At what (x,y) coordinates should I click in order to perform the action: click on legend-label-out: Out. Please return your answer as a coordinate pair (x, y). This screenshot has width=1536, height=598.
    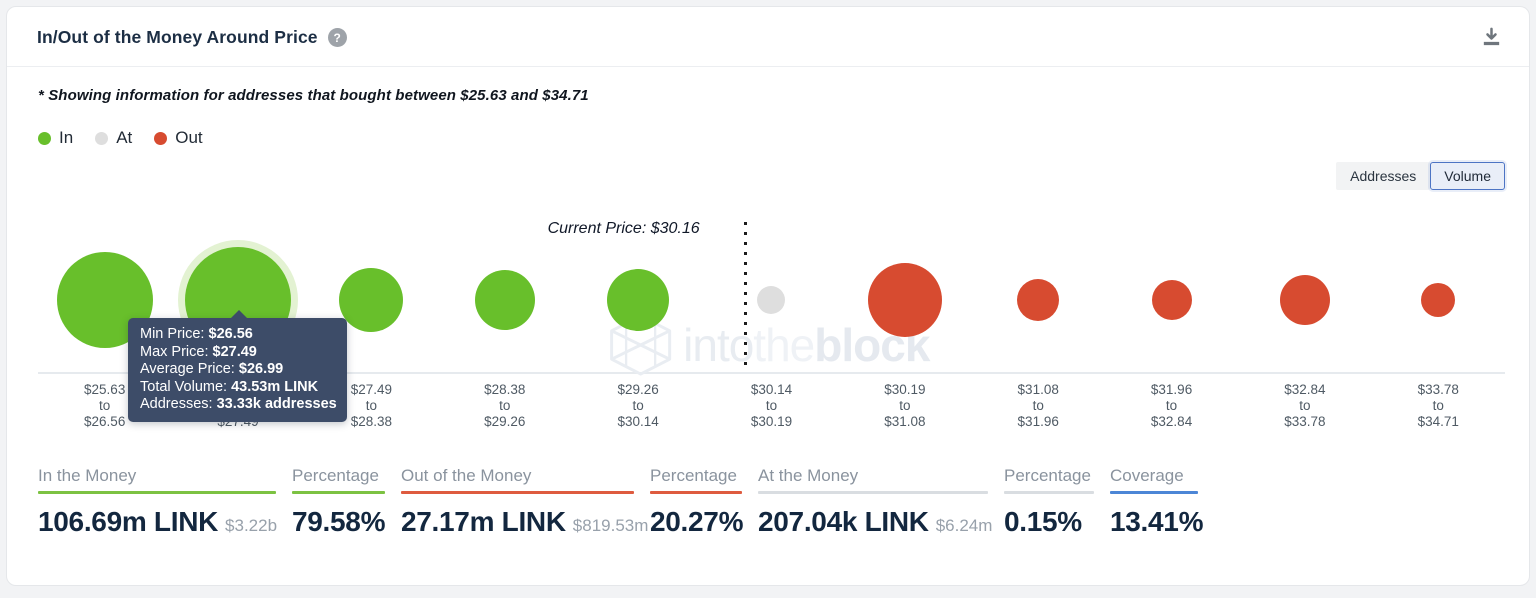
    Looking at the image, I should click on (189, 137).